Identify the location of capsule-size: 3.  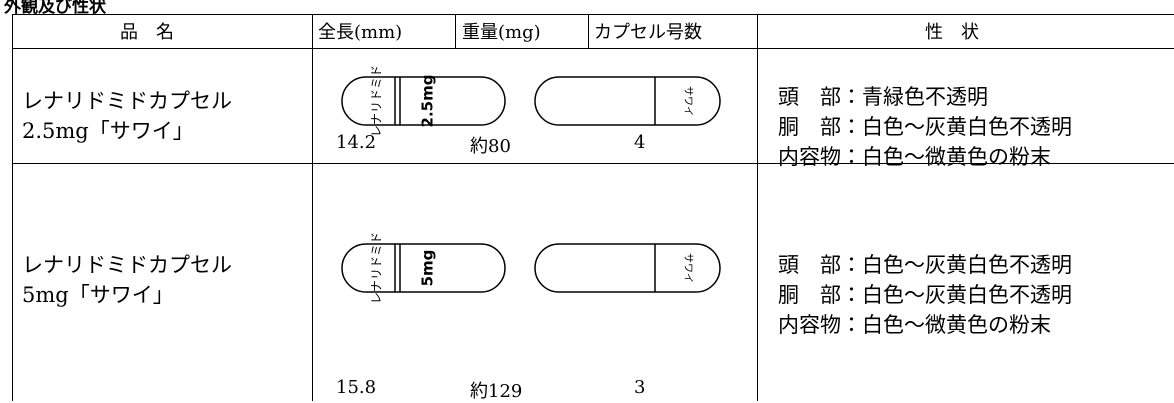
(640, 387).